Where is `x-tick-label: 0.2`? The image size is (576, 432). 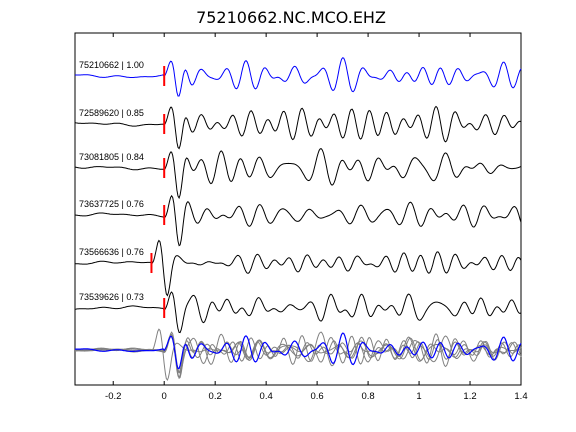 x-tick-label: 0.2 is located at coordinates (215, 396).